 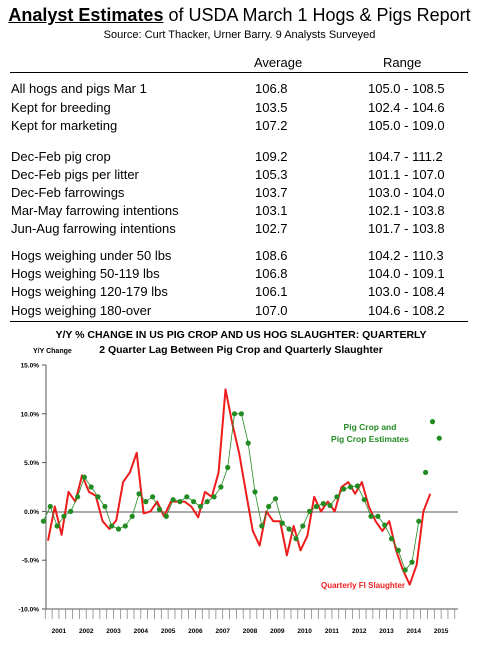 What do you see at coordinates (332, 631) in the screenshot?
I see `x-tick-label: 2011` at bounding box center [332, 631].